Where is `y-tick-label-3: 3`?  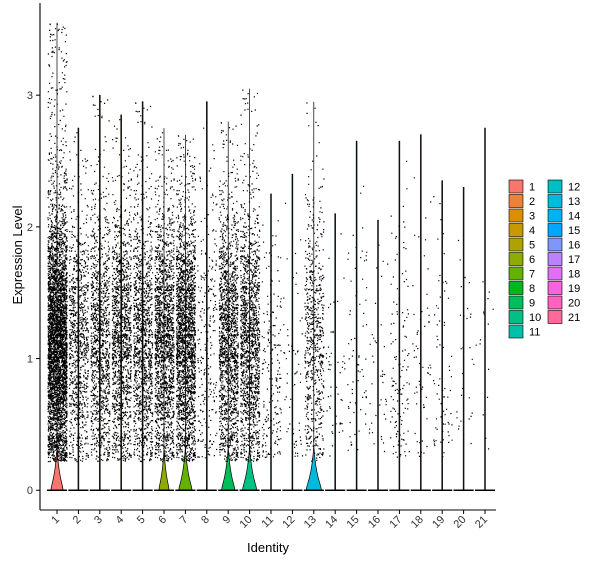
y-tick-label-3: 3 is located at coordinates (30, 96).